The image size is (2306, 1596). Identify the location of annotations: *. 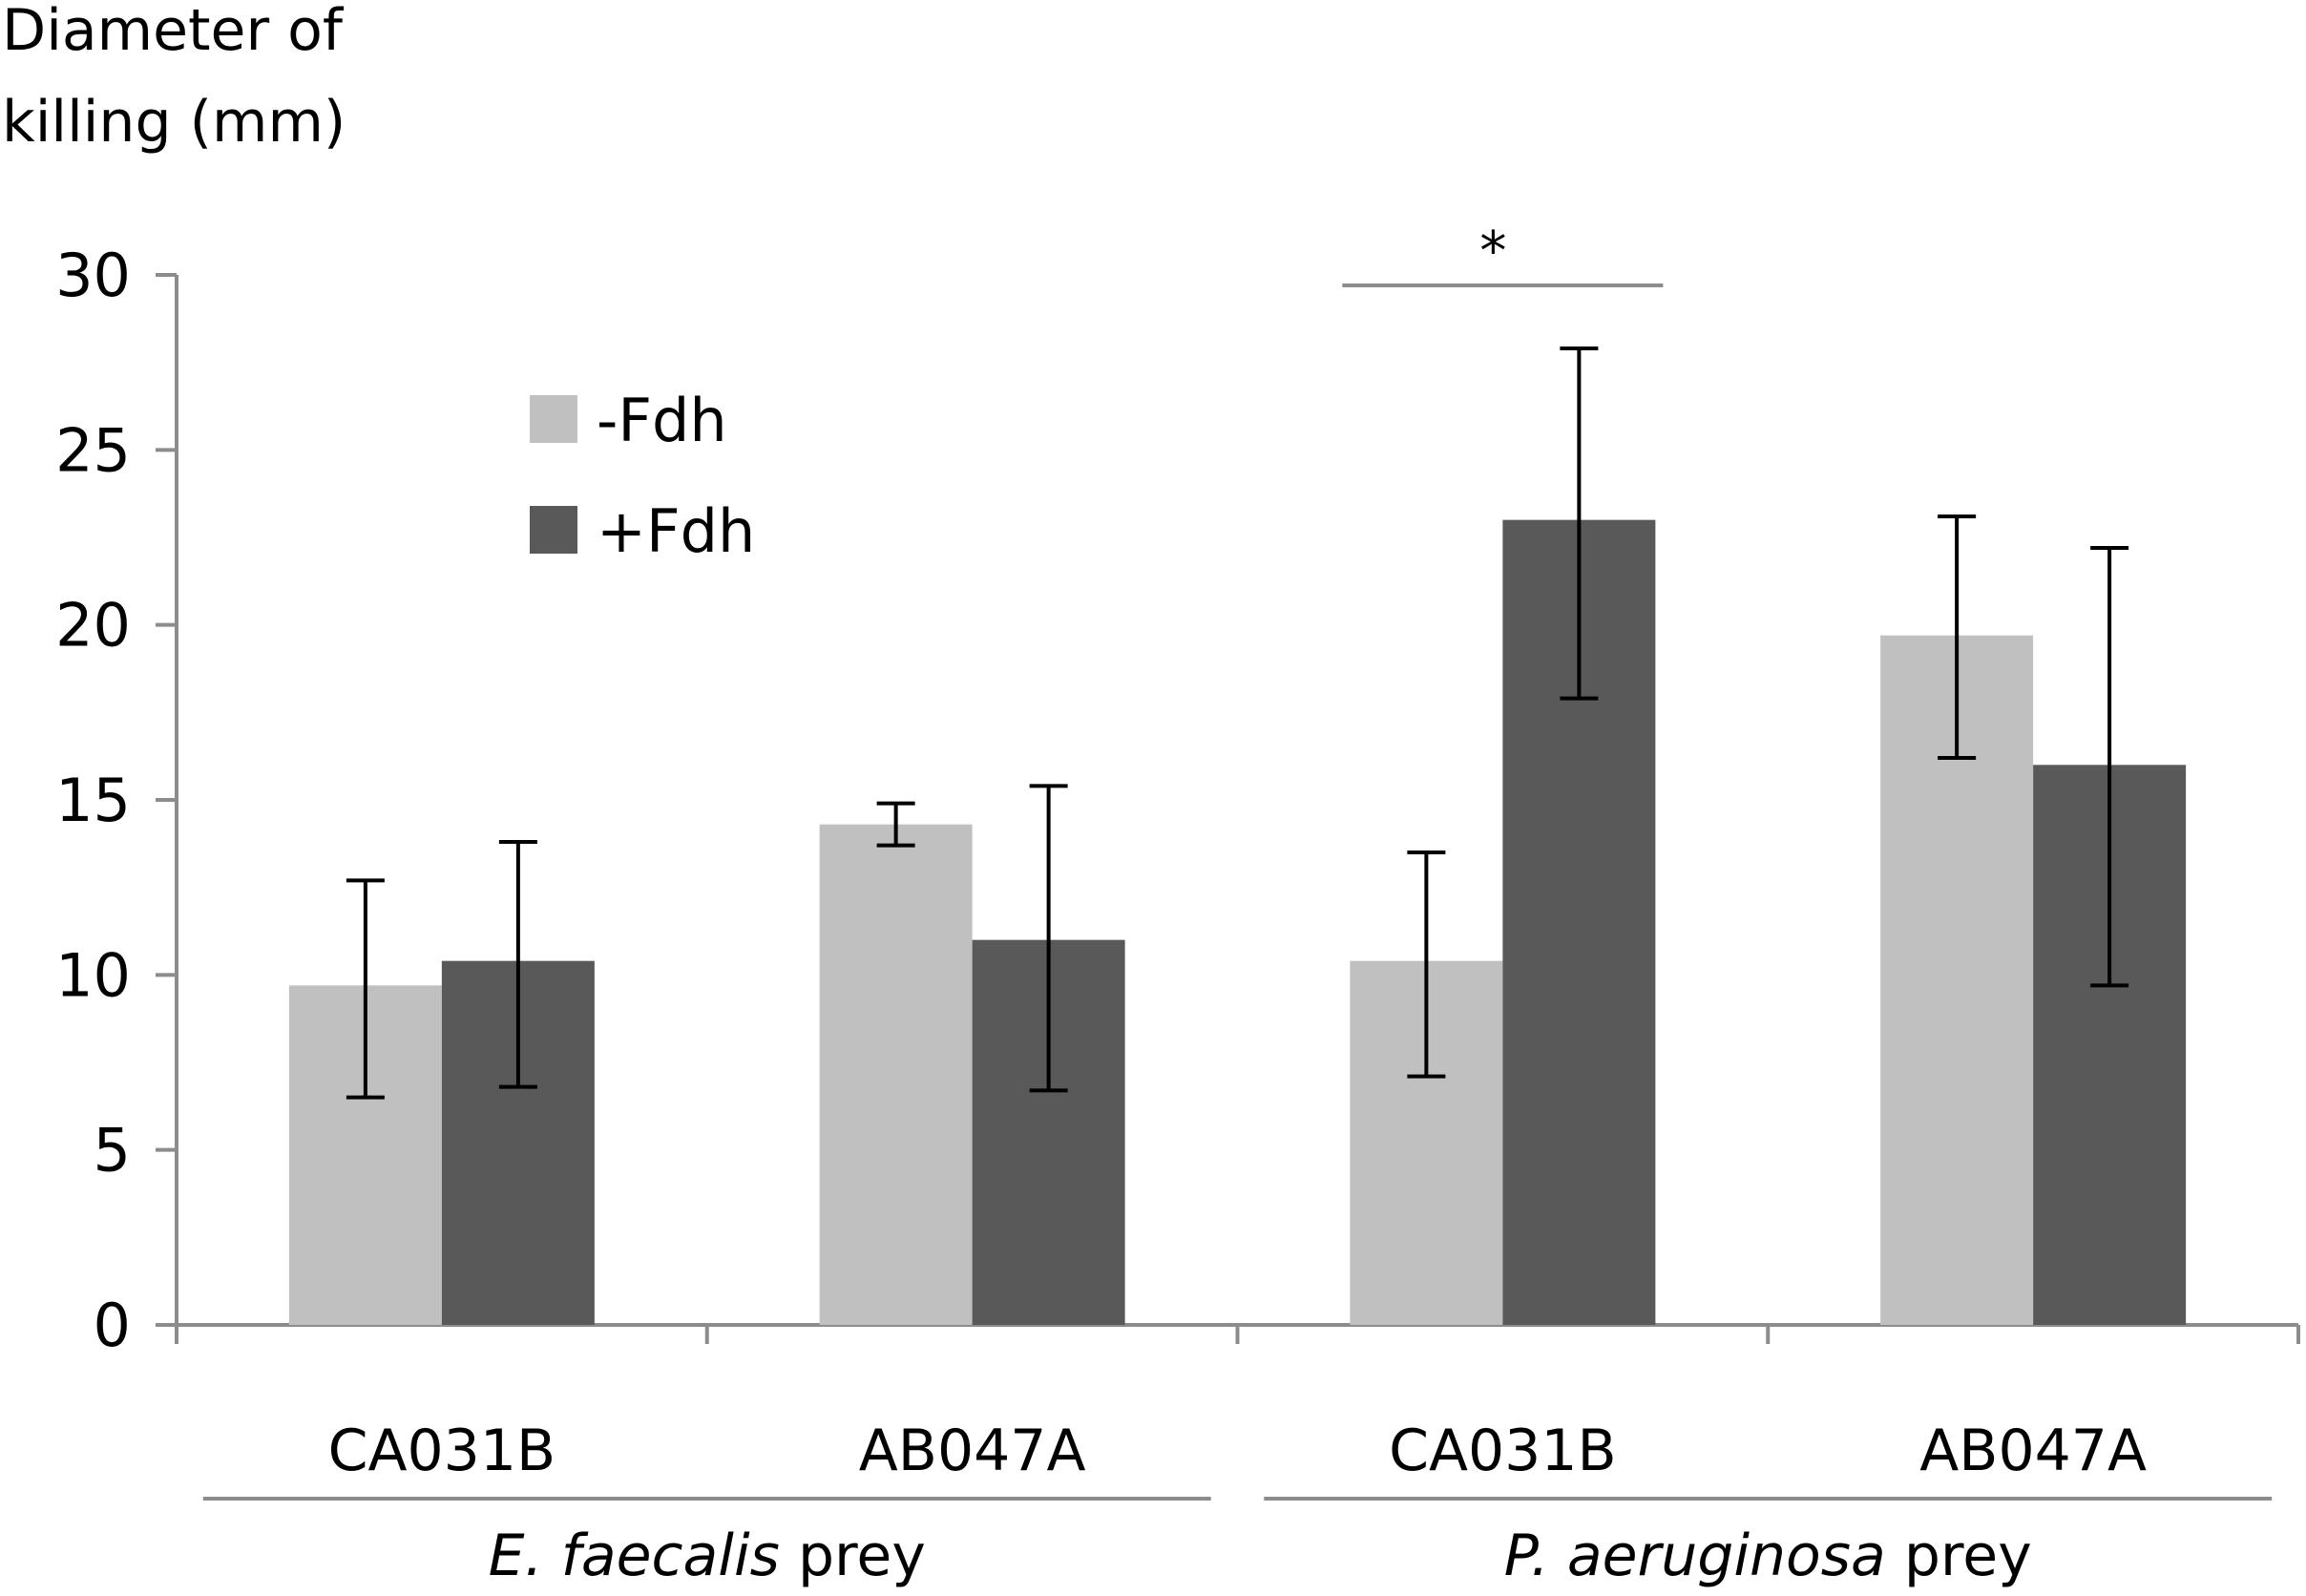
(1503, 254).